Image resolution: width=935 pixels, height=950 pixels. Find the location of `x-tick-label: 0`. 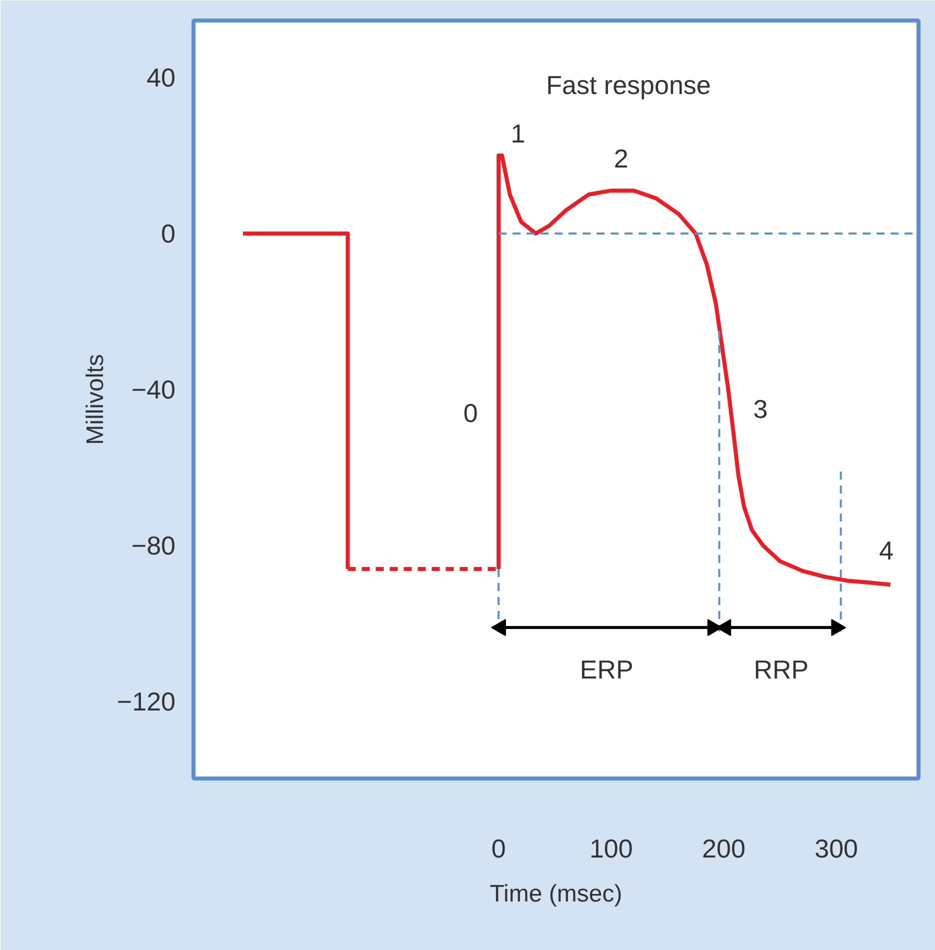

x-tick-label: 0 is located at coordinates (498, 849).